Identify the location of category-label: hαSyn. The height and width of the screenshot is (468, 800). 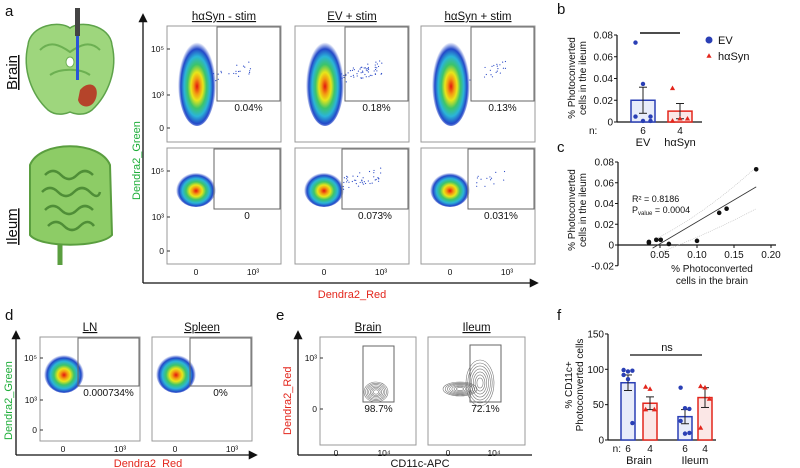
(679, 143).